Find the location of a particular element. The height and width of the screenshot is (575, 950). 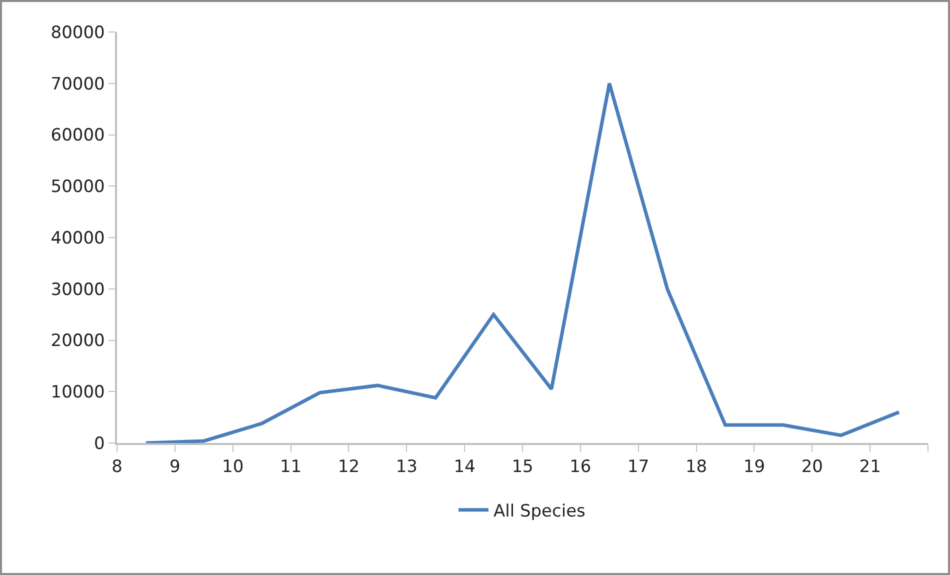

x-tick-label: 12 is located at coordinates (349, 467).